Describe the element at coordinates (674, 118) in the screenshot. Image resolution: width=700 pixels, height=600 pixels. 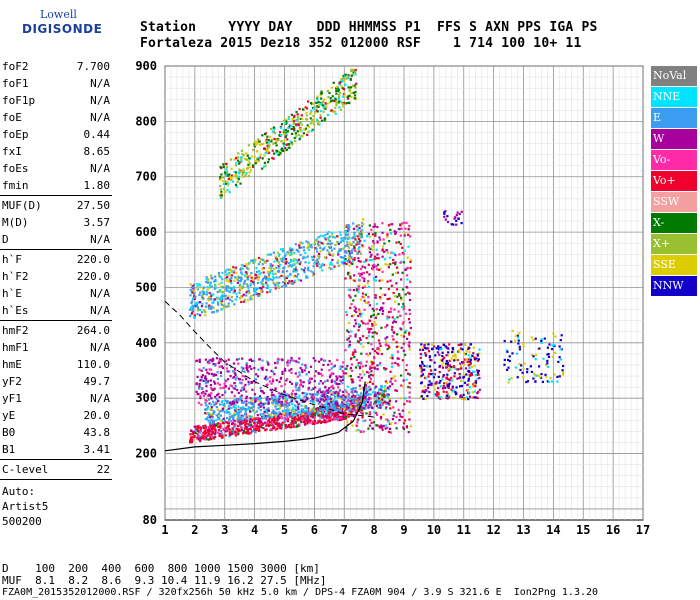
I see `legend-item: E` at that location.